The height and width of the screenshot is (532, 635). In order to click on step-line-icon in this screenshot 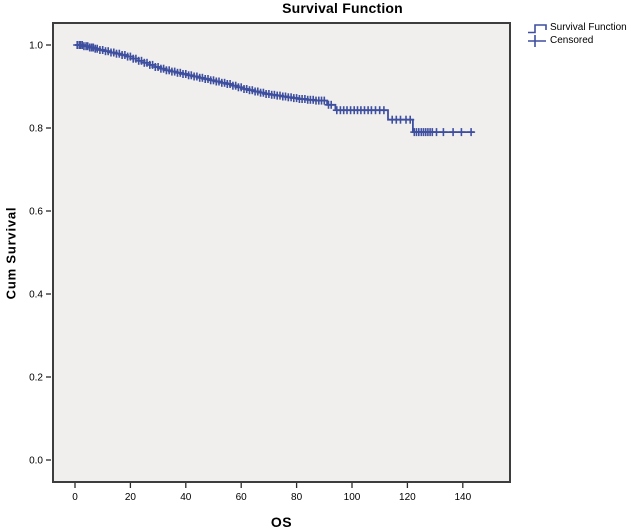, I will do `click(537, 28)`.